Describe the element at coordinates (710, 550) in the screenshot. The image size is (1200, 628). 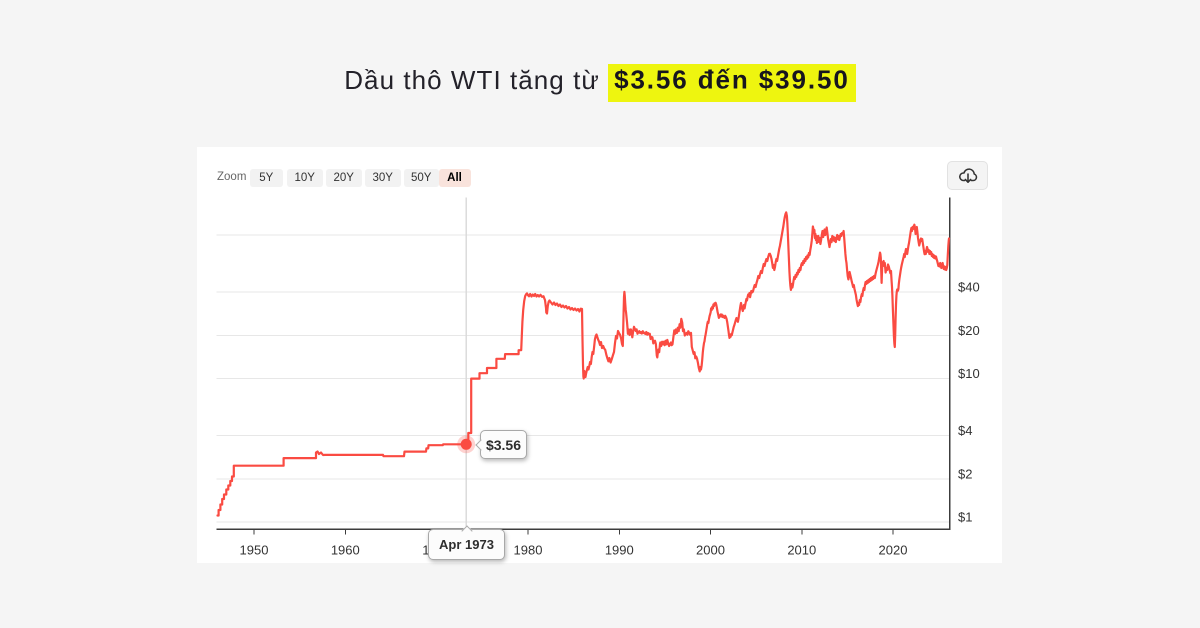
I see `svg-text: 2000` at that location.